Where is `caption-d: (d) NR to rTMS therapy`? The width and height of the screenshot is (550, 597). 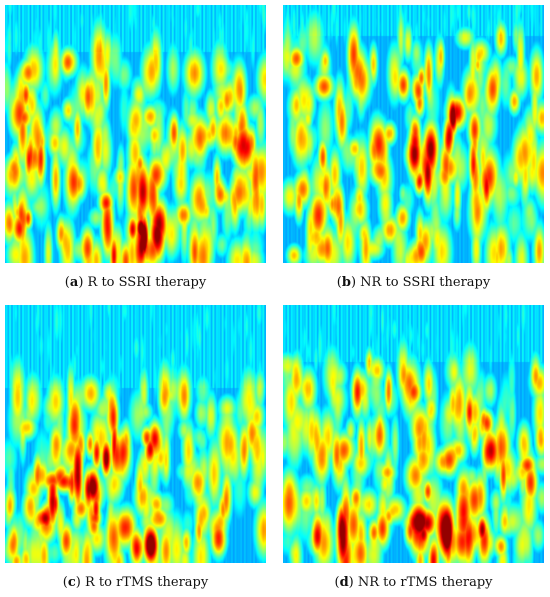
caption-d: (d) NR to rTMS therapy is located at coordinates (413, 582).